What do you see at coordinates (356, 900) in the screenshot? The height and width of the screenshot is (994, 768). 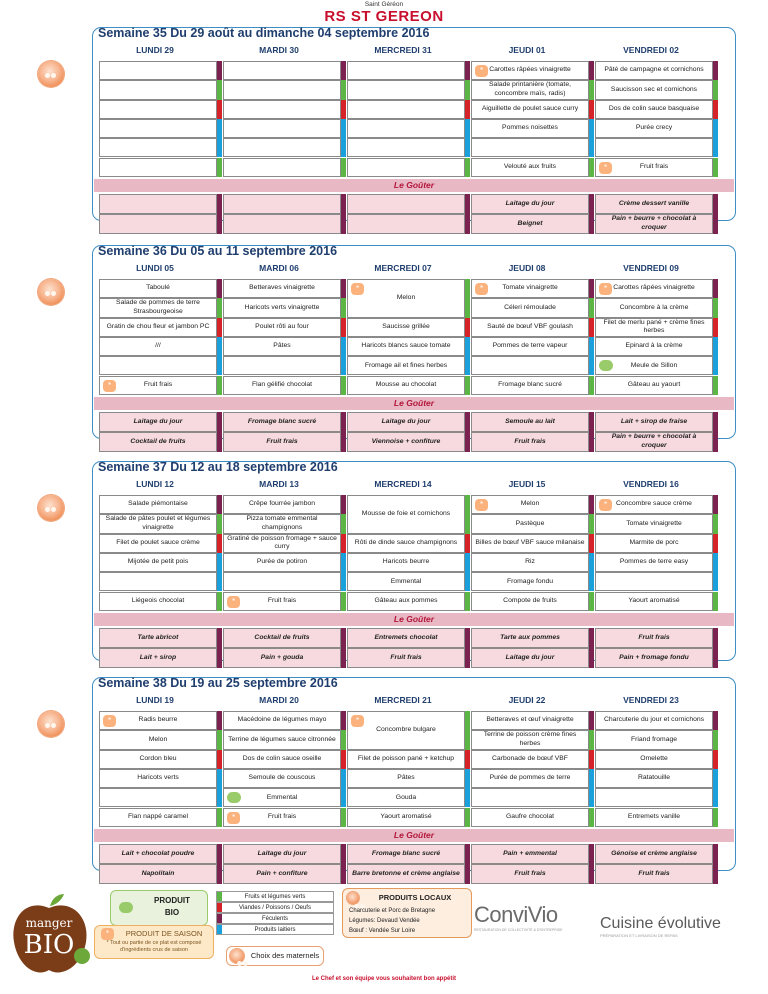 I see `locaux-icon` at bounding box center [356, 900].